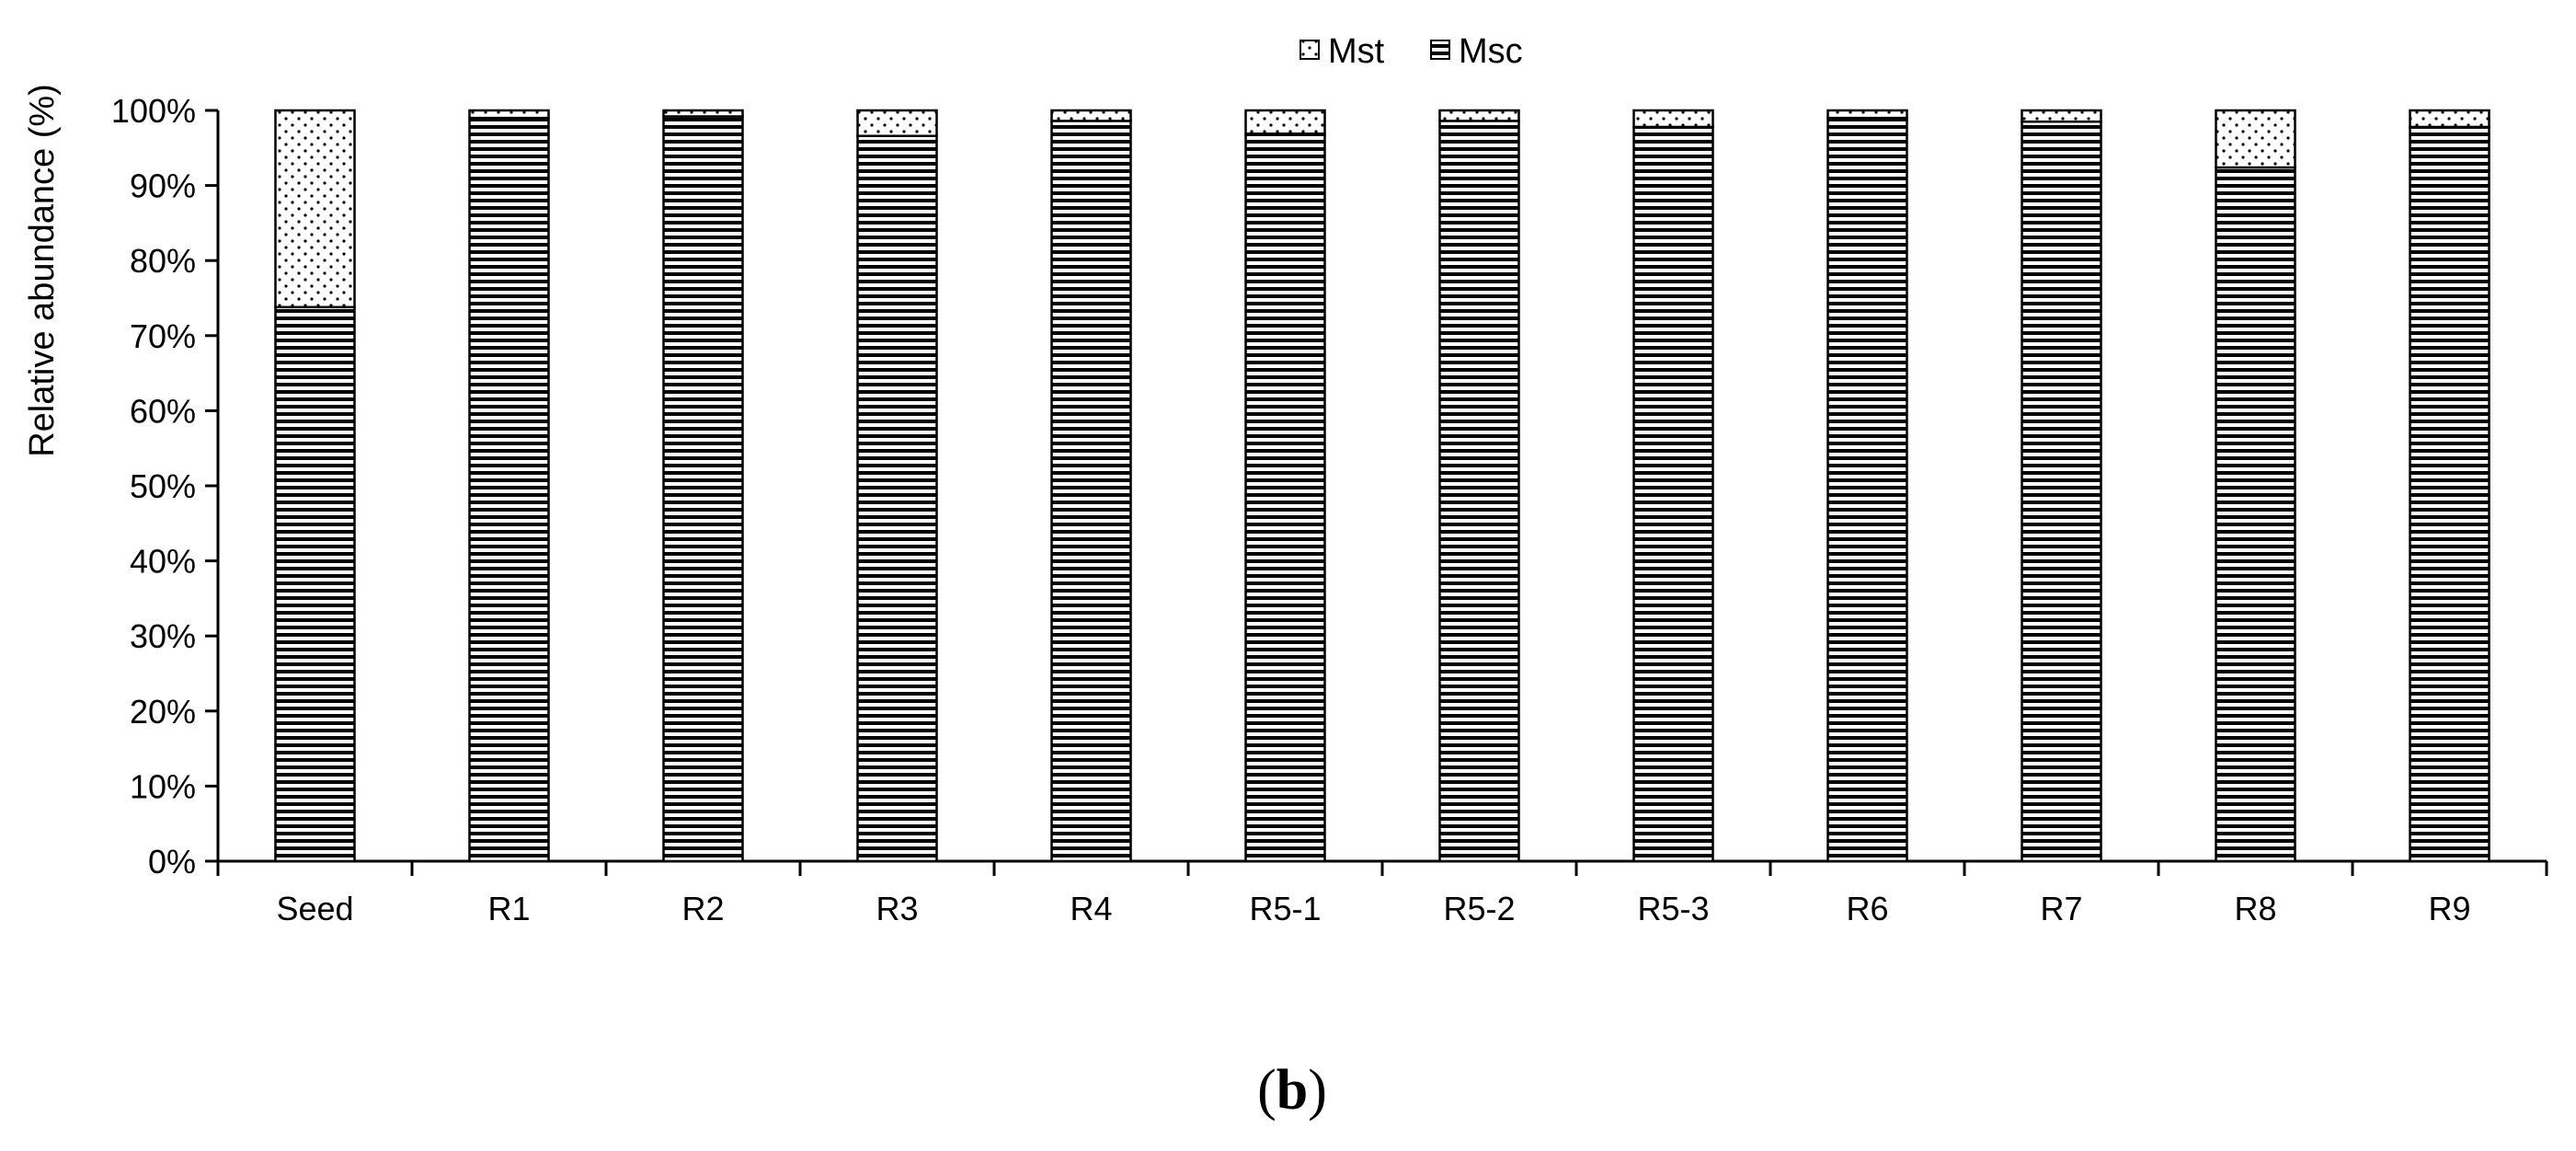  What do you see at coordinates (163, 261) in the screenshot?
I see `y-tick-label: 80%` at bounding box center [163, 261].